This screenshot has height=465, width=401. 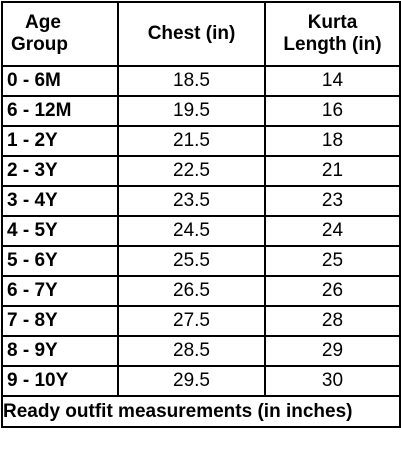 I want to click on table-row: 7 - 8Y 27.5 28, so click(x=201, y=321).